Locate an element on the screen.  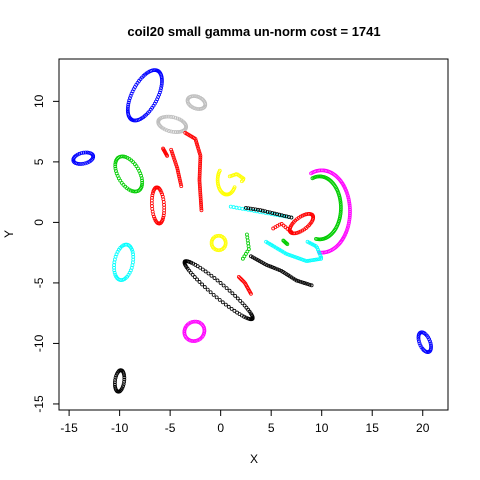
y-axis-label: Y is located at coordinates (9, 234).